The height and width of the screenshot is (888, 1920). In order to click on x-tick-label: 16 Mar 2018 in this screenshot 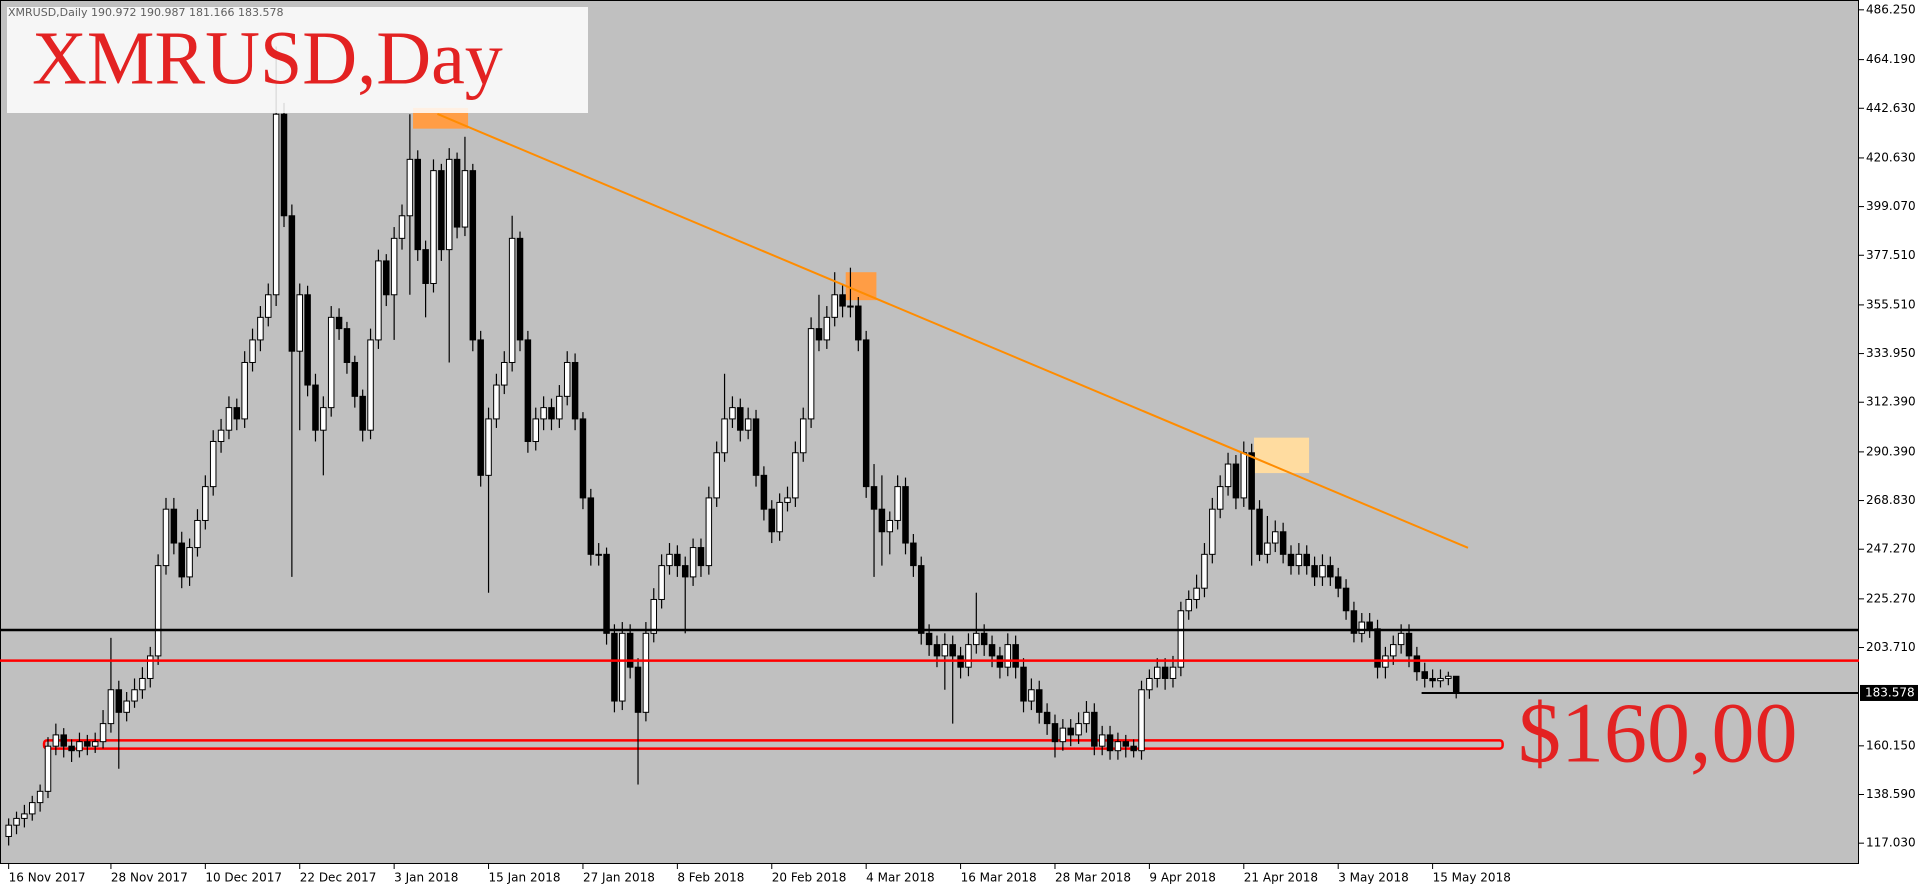, I will do `click(999, 878)`.